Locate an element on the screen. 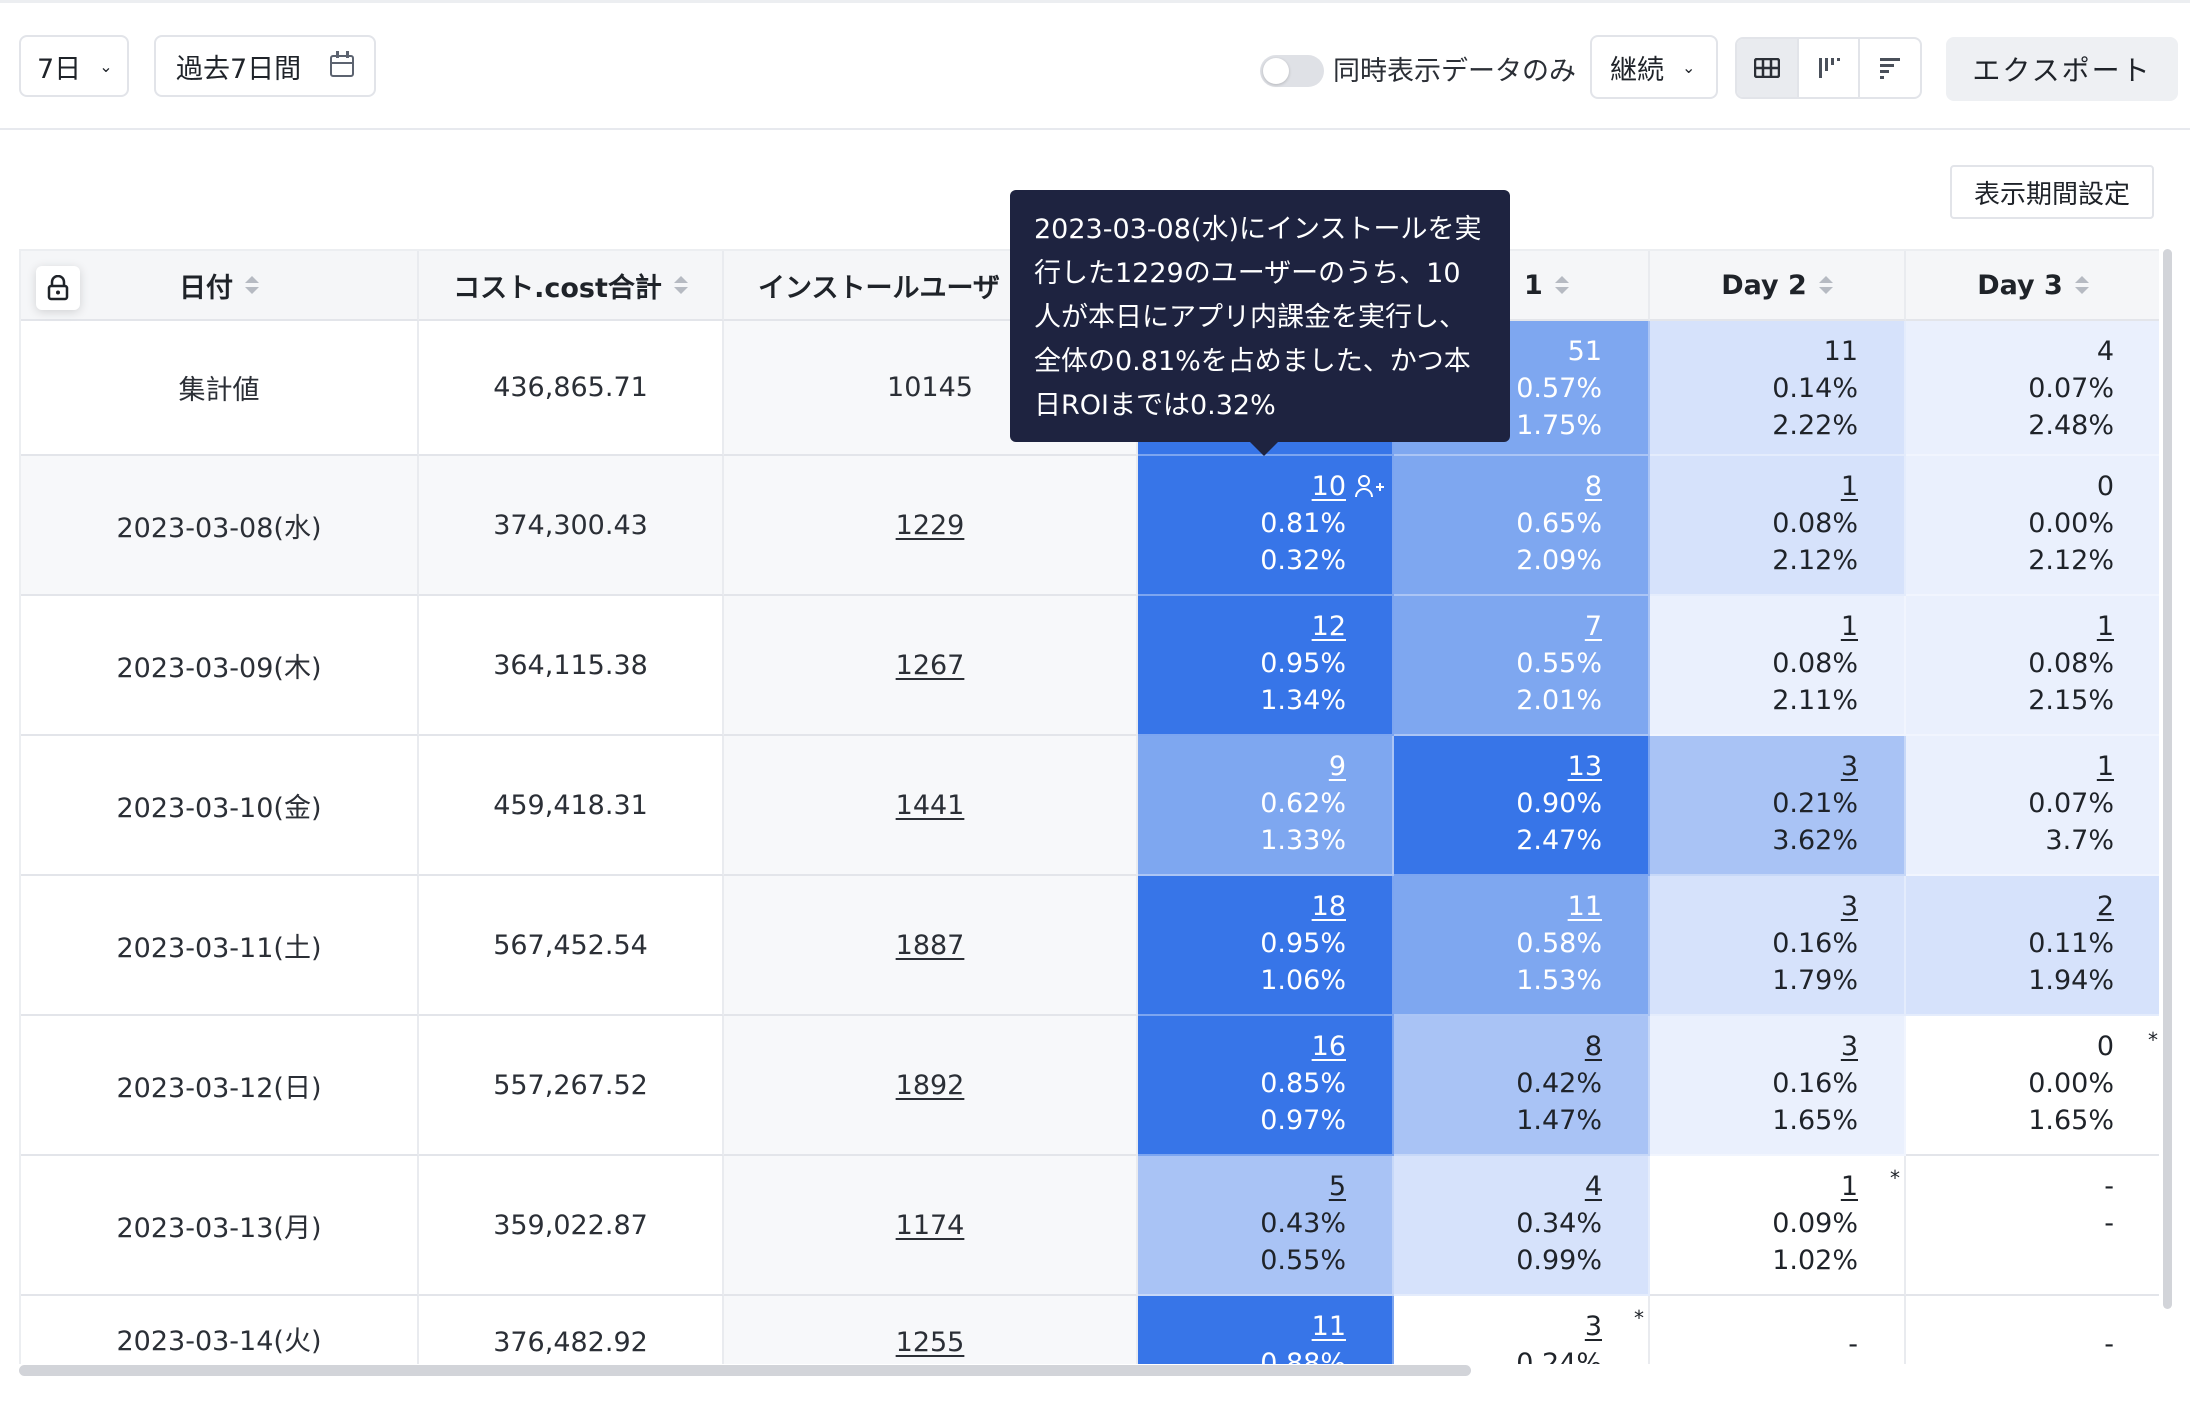 This screenshot has width=2190, height=1424. cohort-pct: 0.21% is located at coordinates (1815, 803).